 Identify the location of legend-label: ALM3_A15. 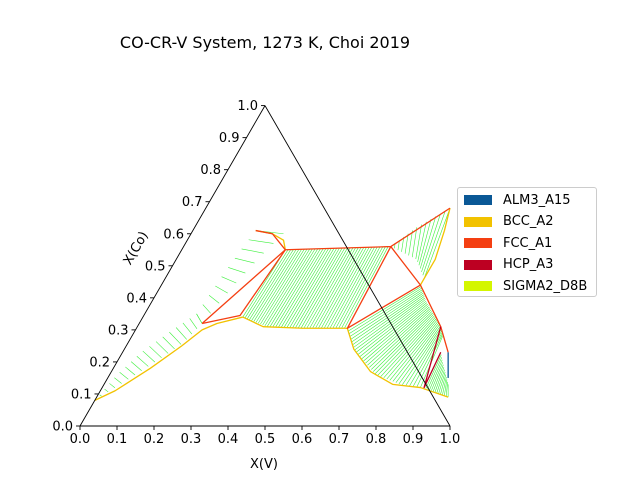
(537, 200).